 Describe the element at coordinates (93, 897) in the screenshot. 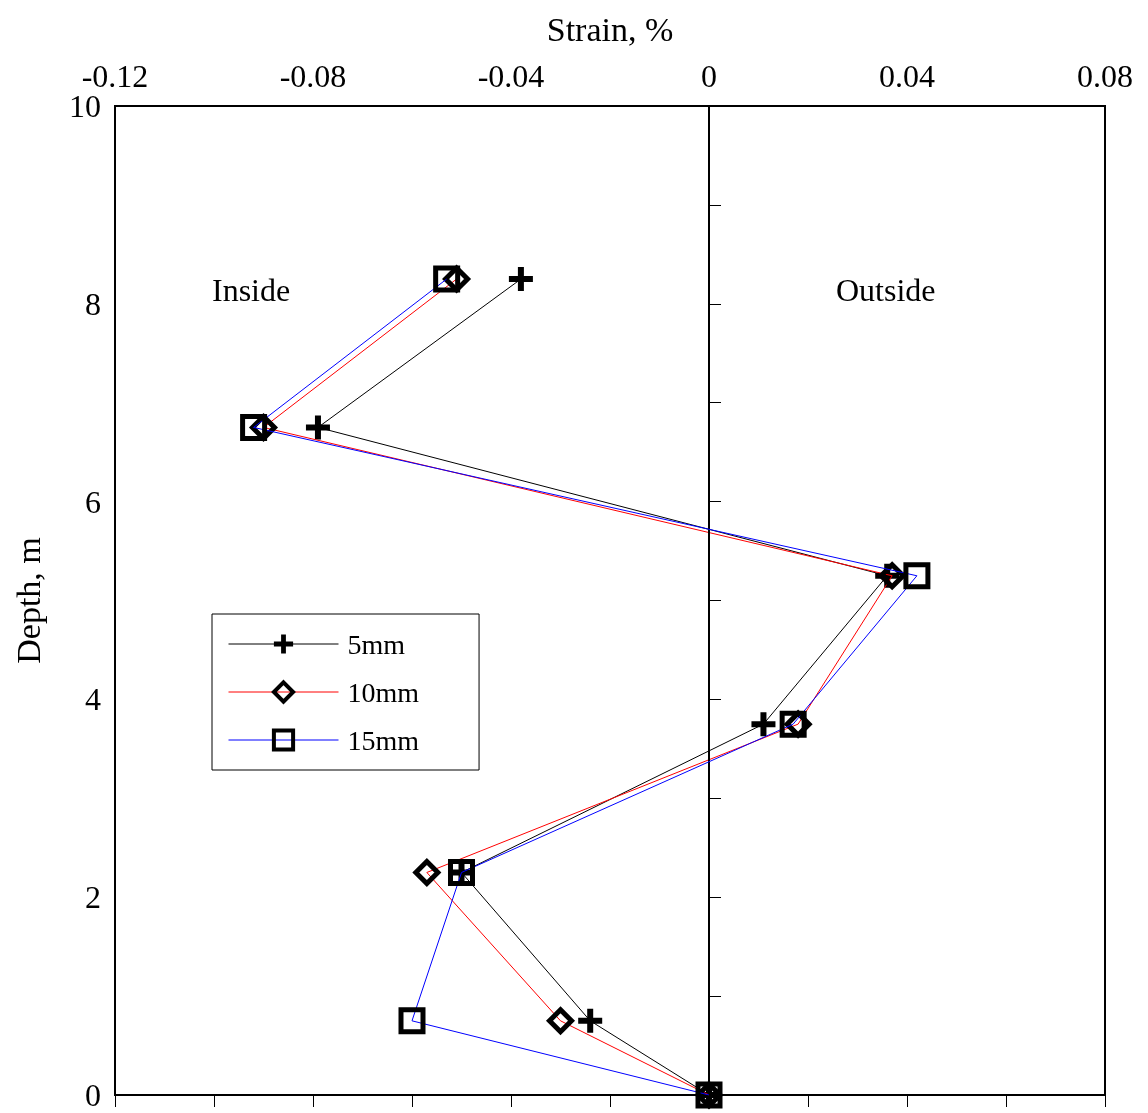

I see `y-tick-label: 2` at that location.